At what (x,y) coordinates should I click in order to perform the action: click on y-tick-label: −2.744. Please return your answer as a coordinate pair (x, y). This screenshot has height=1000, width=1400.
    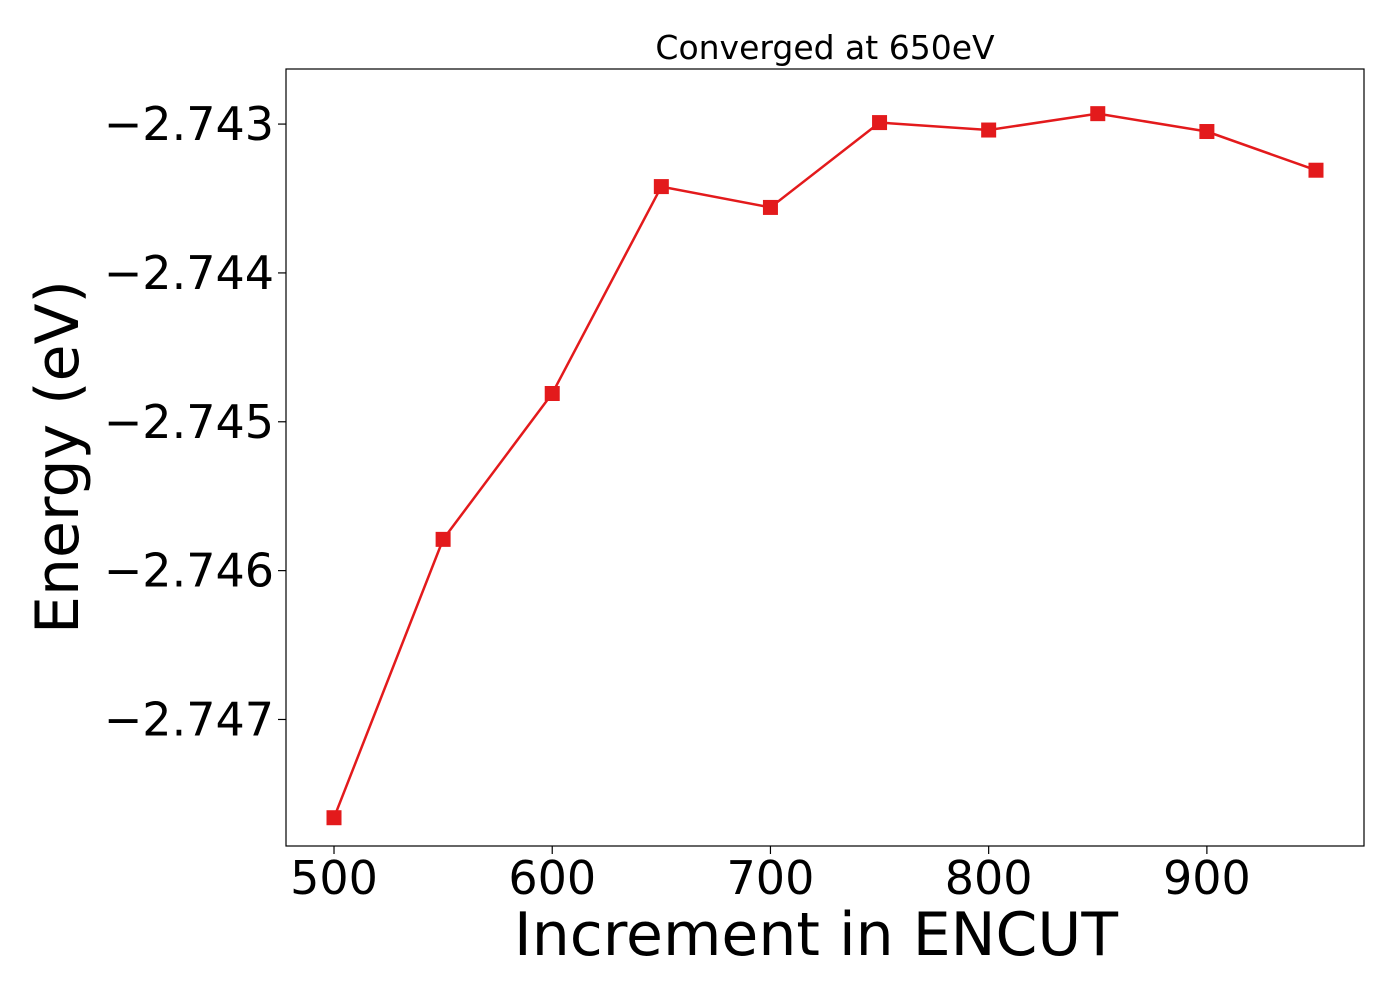
    Looking at the image, I should click on (189, 273).